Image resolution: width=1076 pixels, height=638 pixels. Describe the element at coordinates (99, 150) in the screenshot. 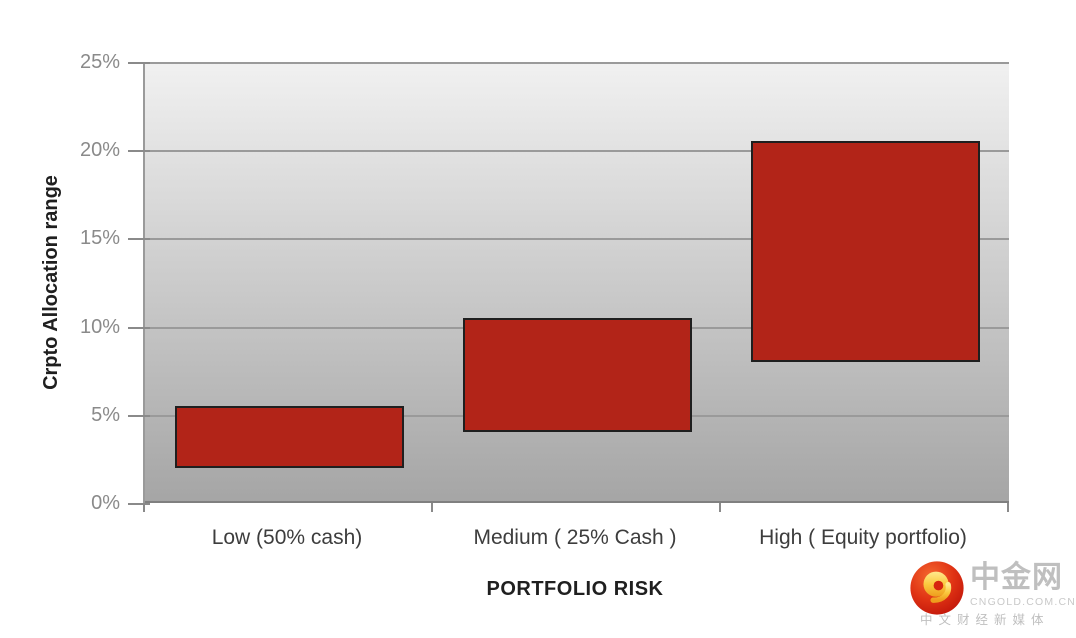

I see `y-tick-label-20%: 20%` at that location.